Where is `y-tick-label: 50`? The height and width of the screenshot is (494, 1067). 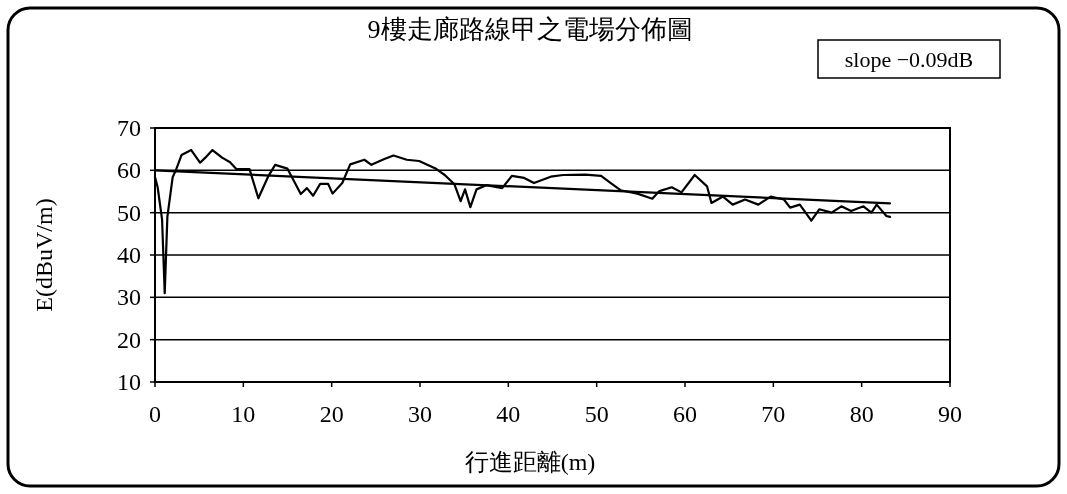 y-tick-label: 50 is located at coordinates (129, 212).